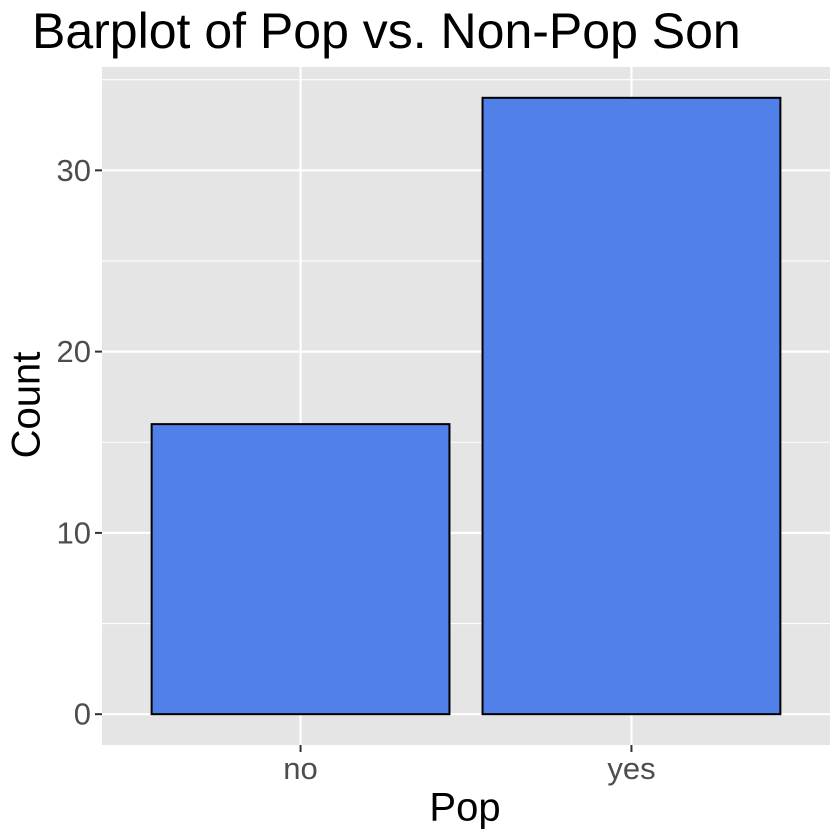 The width and height of the screenshot is (840, 840). I want to click on x-tick-label-no: no, so click(300, 768).